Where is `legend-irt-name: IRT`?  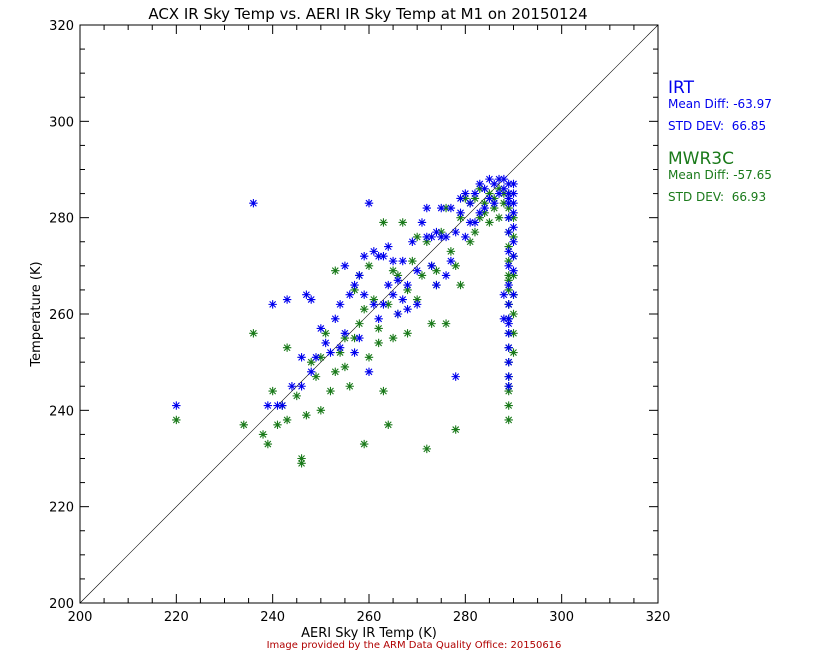 legend-irt-name: IRT is located at coordinates (681, 88).